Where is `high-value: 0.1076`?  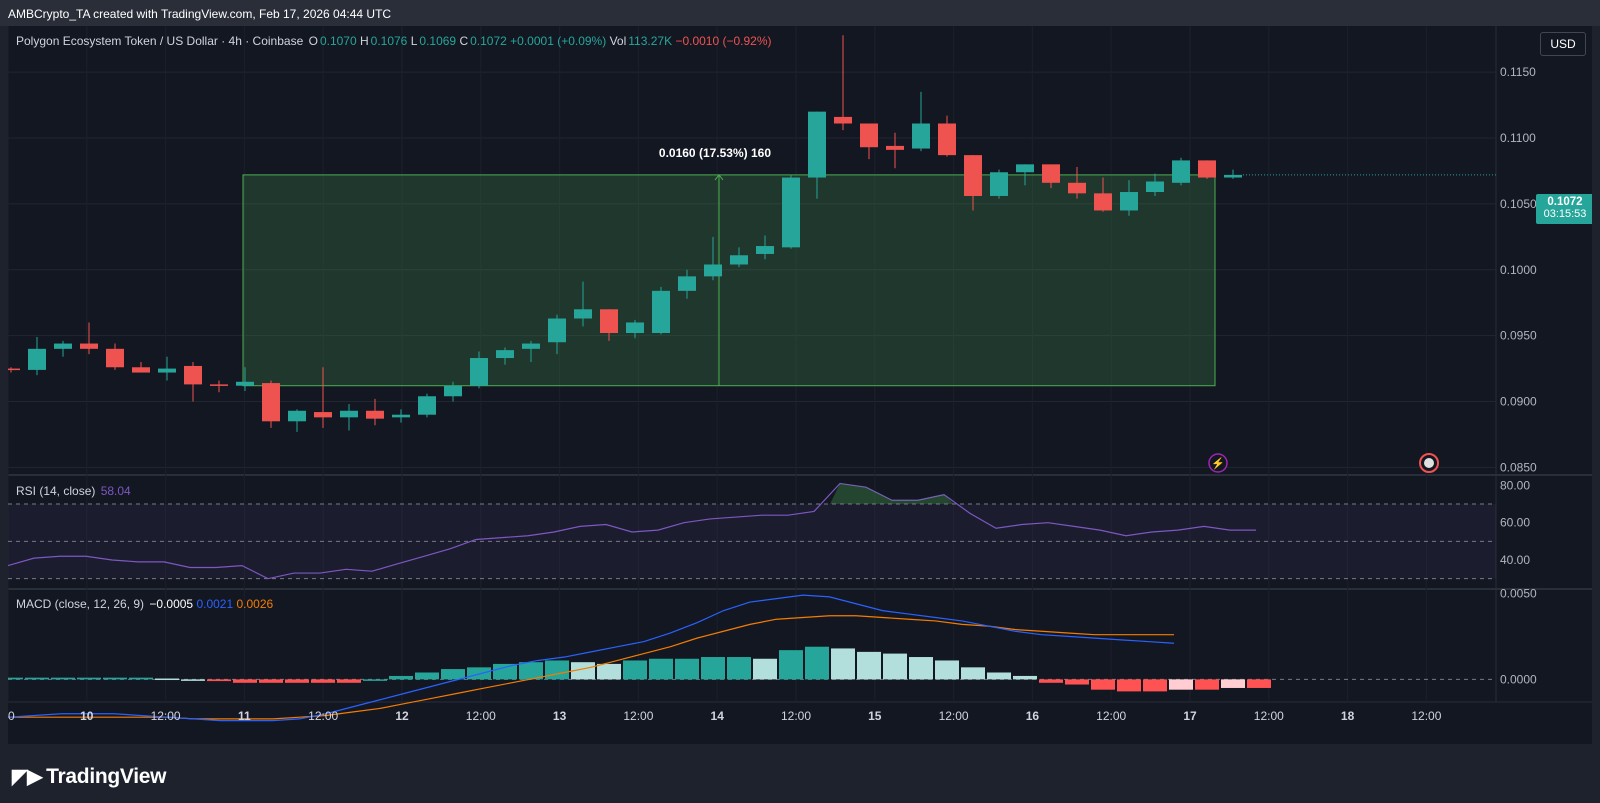 high-value: 0.1076 is located at coordinates (389, 41).